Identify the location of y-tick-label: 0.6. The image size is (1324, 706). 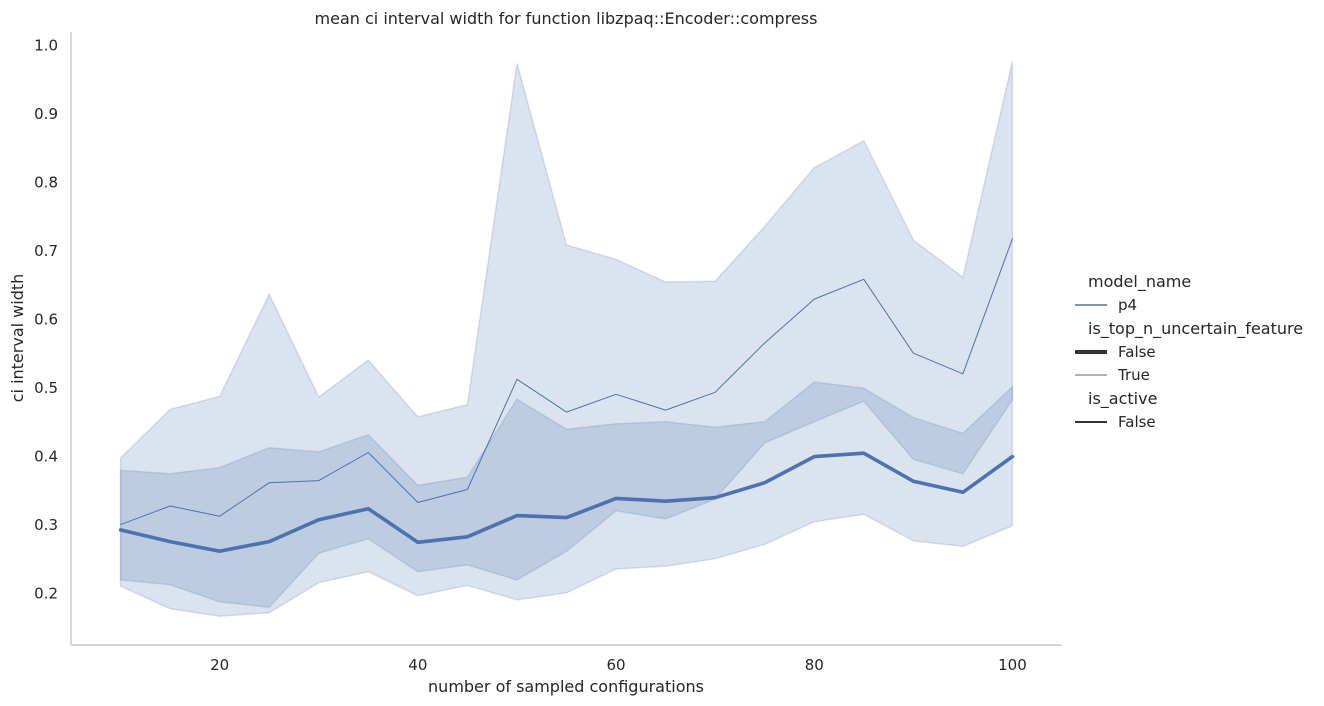
(46, 320).